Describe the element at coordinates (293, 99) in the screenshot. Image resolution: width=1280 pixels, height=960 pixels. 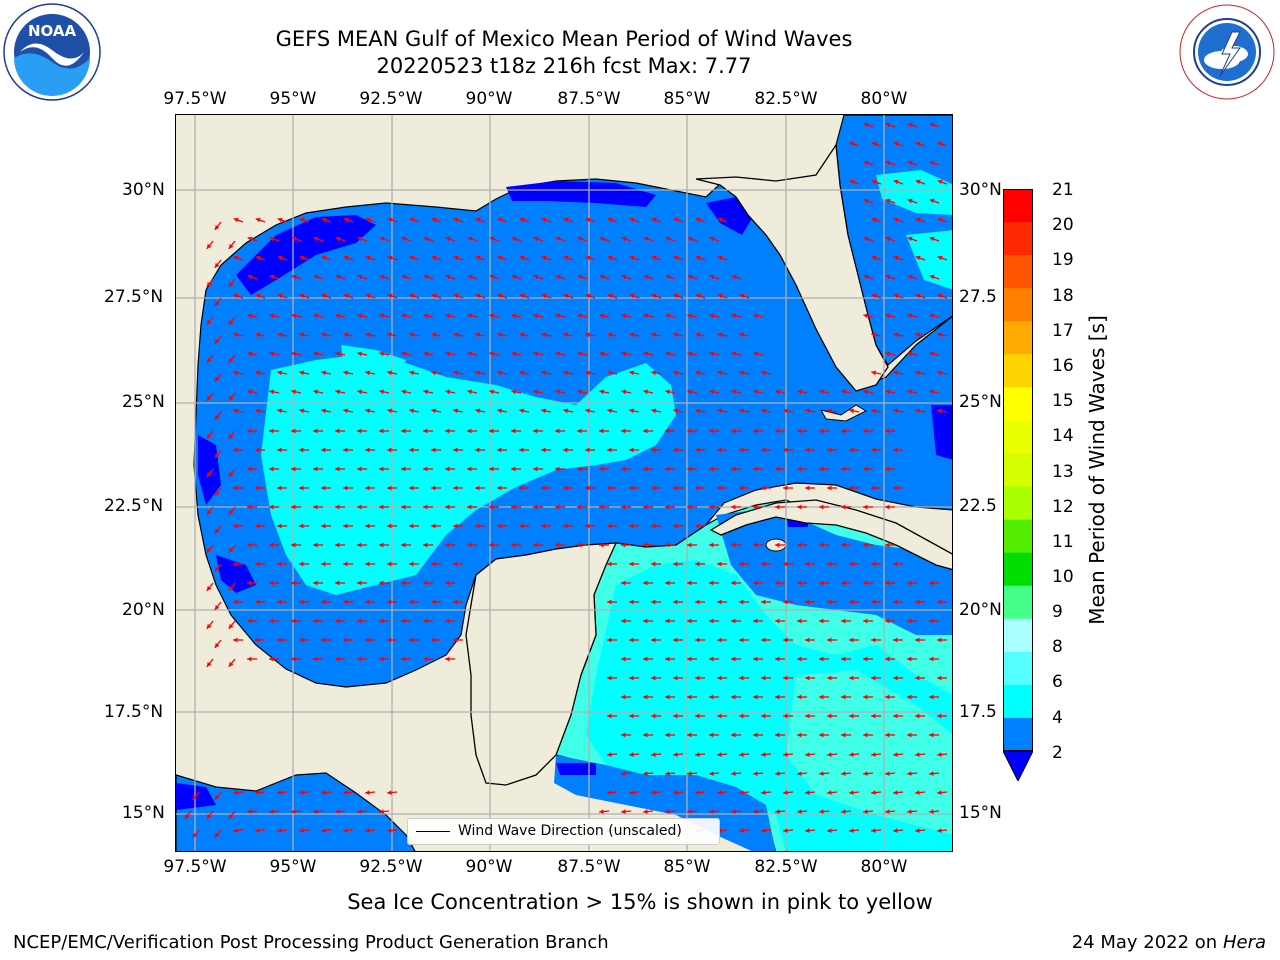
I see `lon-label: 95°W` at that location.